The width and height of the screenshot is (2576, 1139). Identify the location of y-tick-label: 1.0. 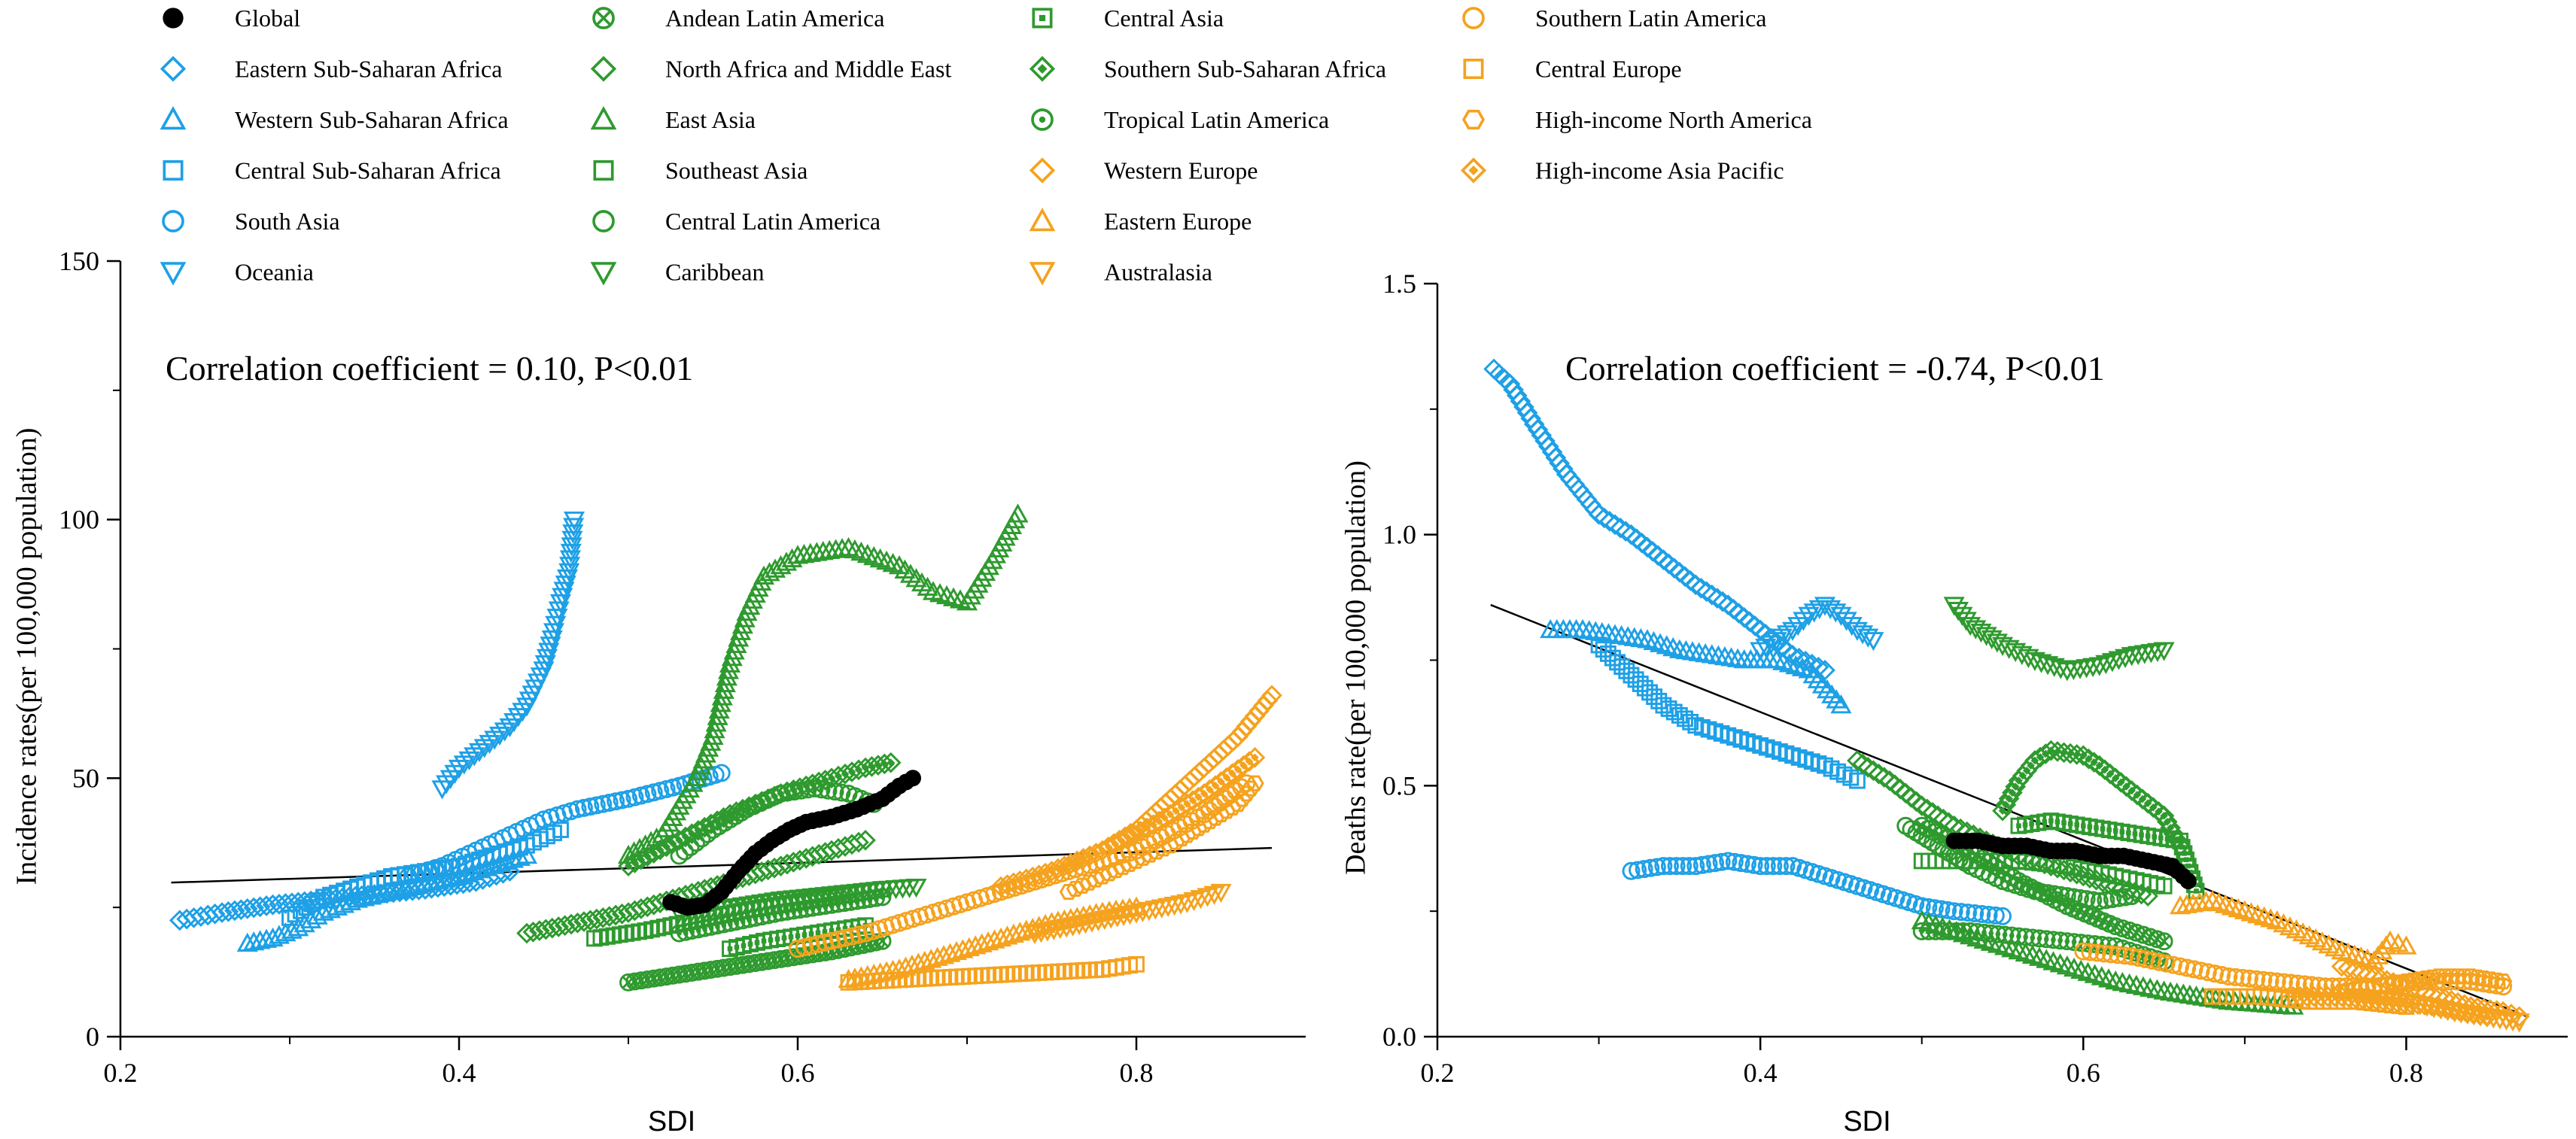
(1399, 535).